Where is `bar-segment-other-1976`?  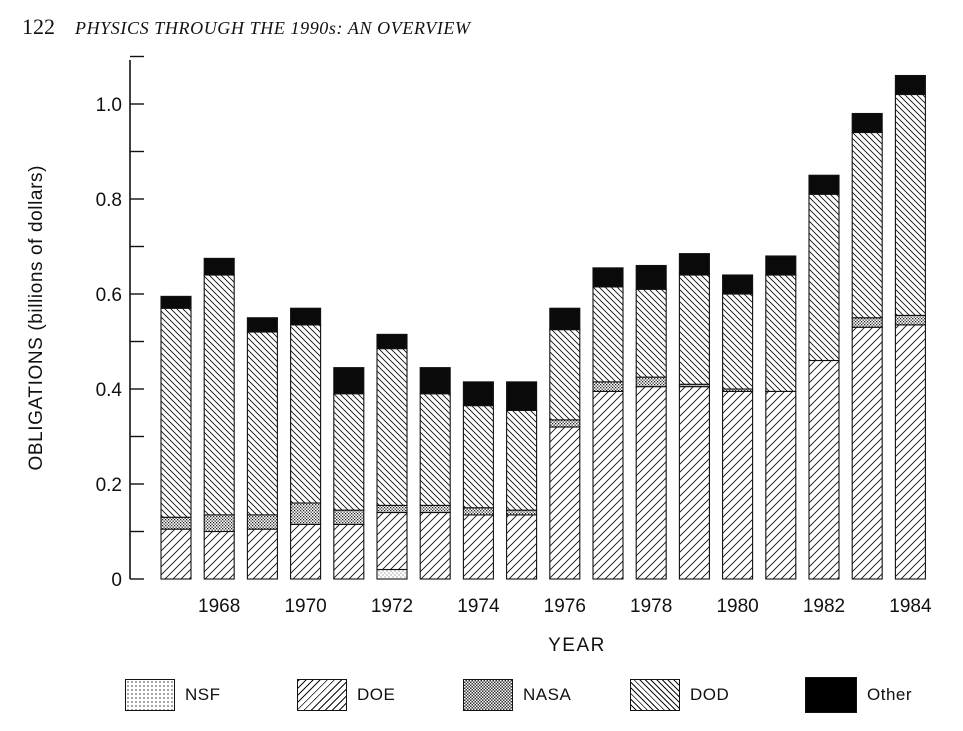 bar-segment-other-1976 is located at coordinates (565, 319).